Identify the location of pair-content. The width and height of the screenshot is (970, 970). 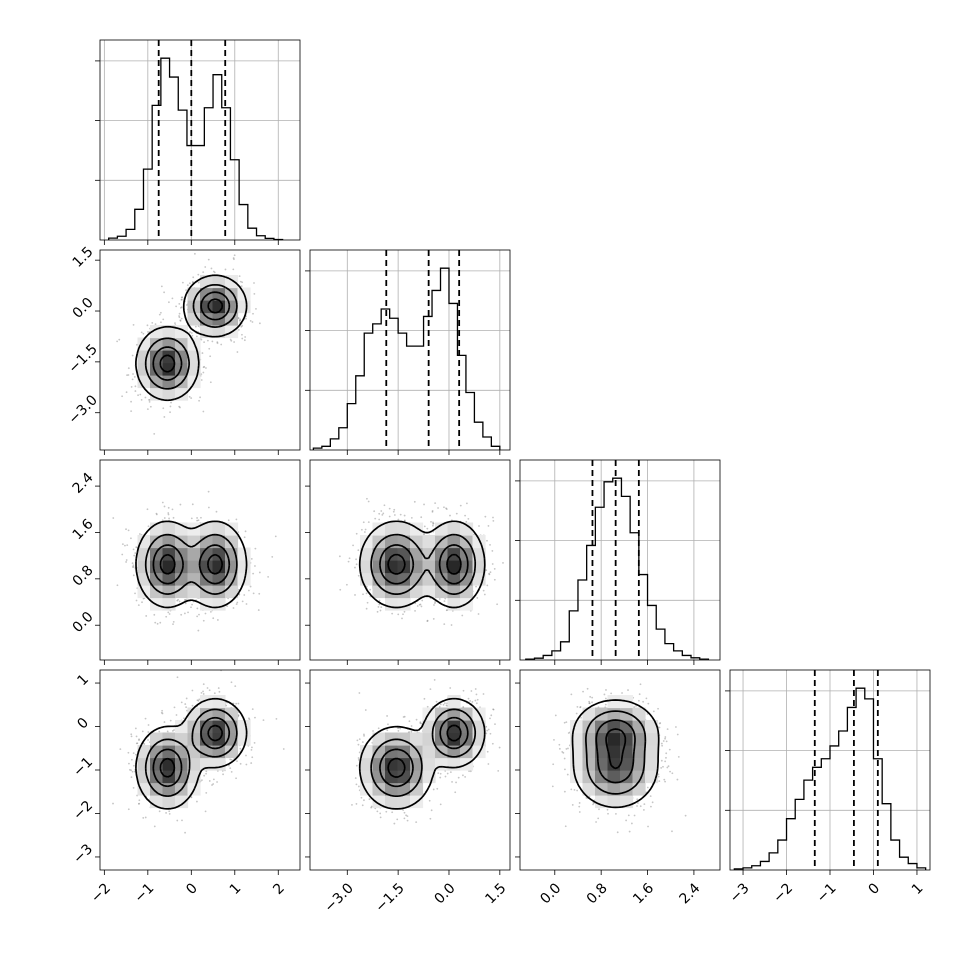
(194, 561).